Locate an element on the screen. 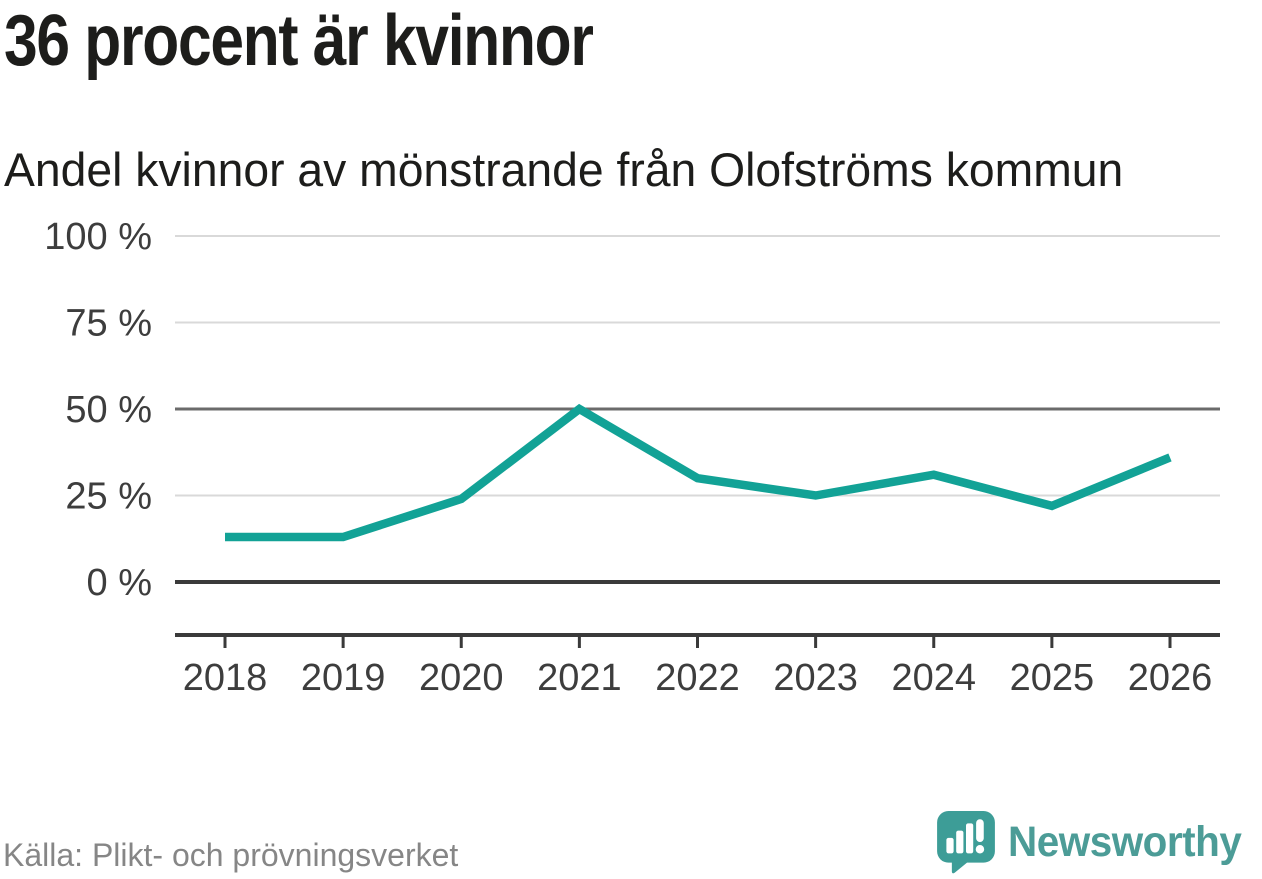 This screenshot has height=879, width=1262. x-tick-label: 2018 is located at coordinates (225, 678).